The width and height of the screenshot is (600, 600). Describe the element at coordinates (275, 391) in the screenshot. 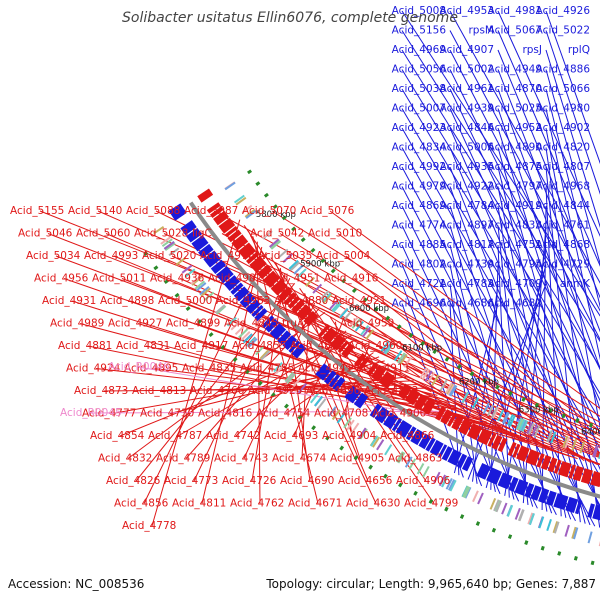

I see `reverse-gene-label: Acid_4925` at that location.